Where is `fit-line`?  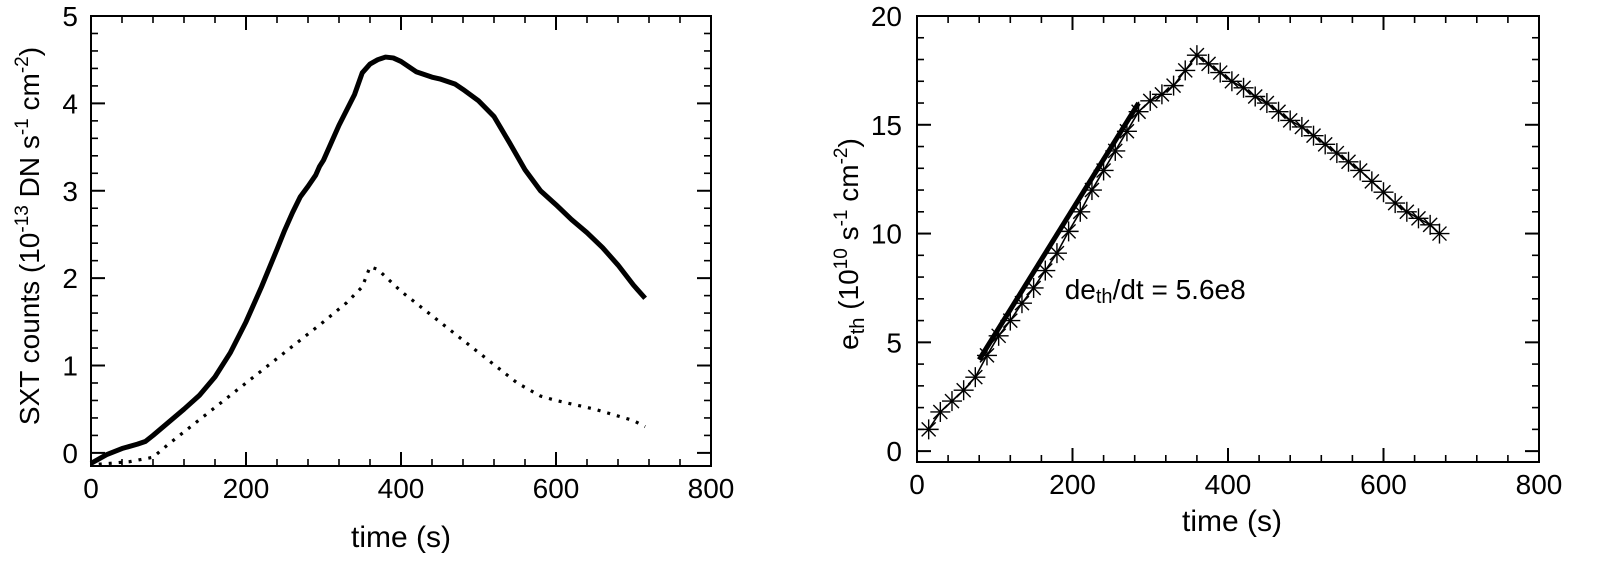
fit-line is located at coordinates (1059, 231).